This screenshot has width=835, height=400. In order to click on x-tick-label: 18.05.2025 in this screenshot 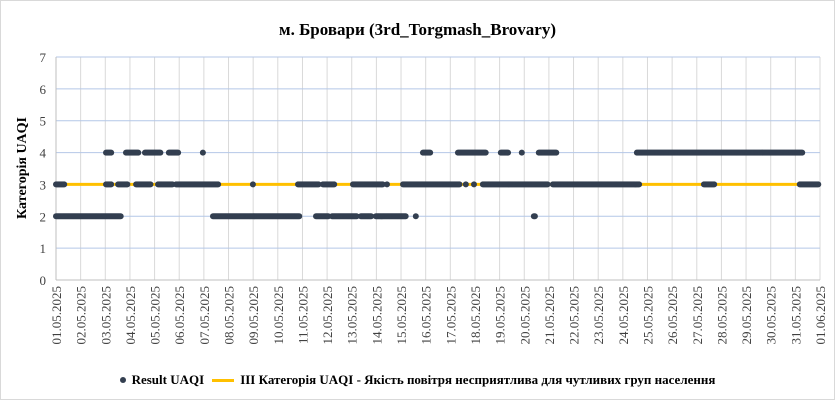, I will do `click(475, 315)`.